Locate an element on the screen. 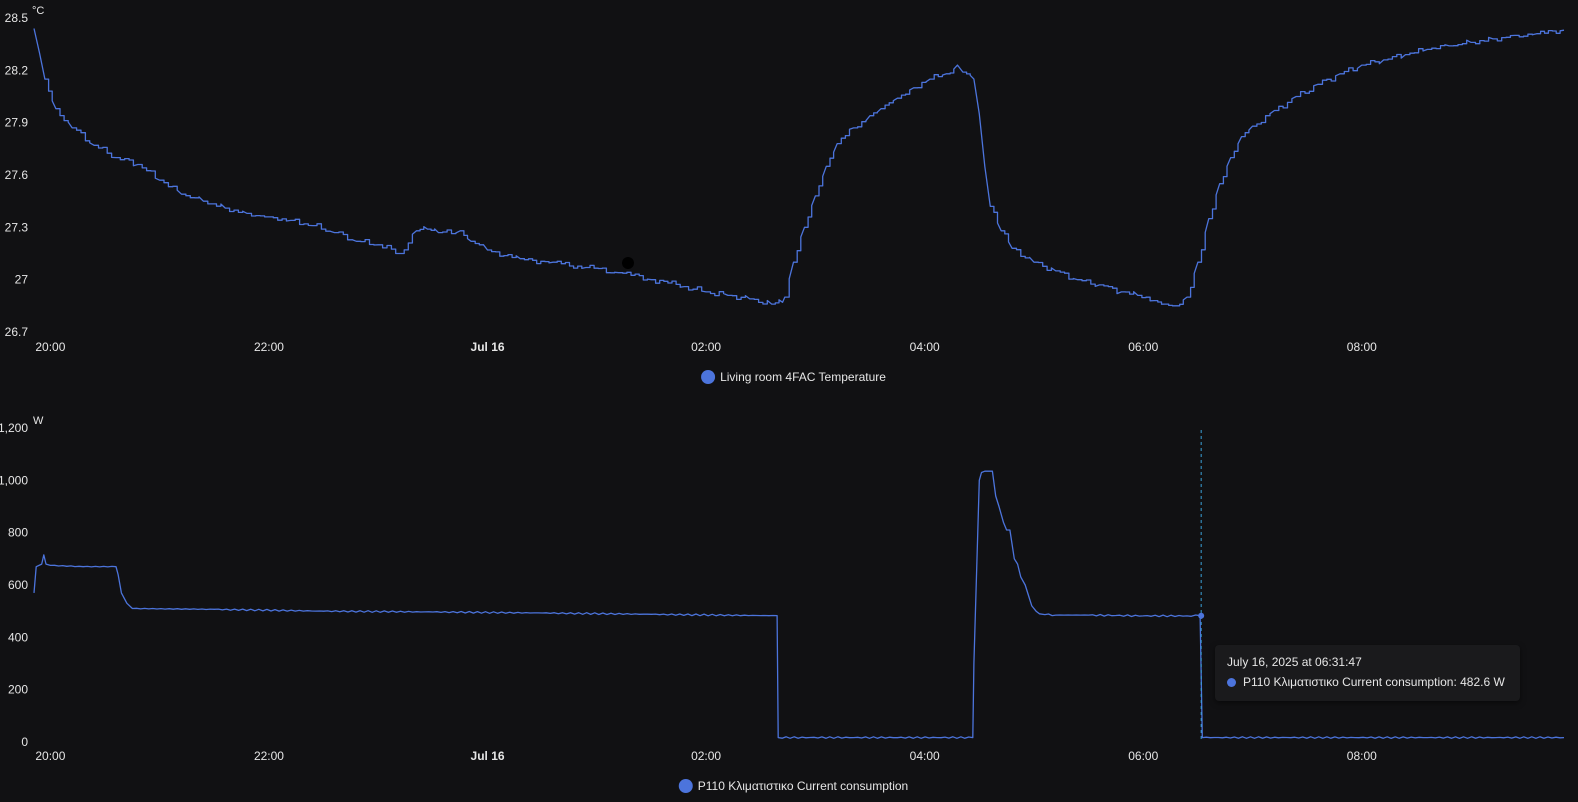 The height and width of the screenshot is (802, 1578). legend-item: Living room 4FAC Temperature is located at coordinates (793, 377).